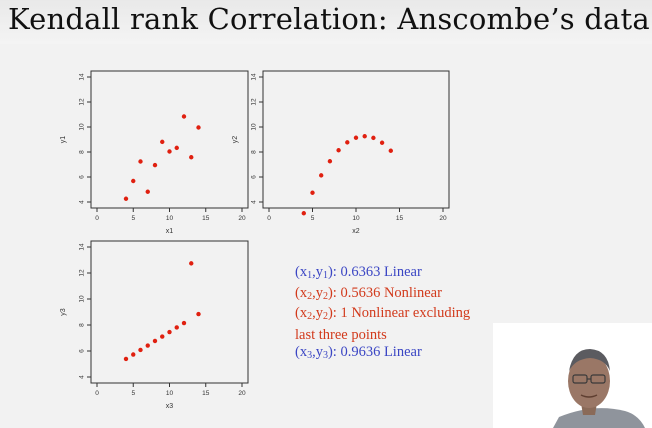 This screenshot has height=428, width=652. I want to click on x-axis-label: x3, so click(170, 406).